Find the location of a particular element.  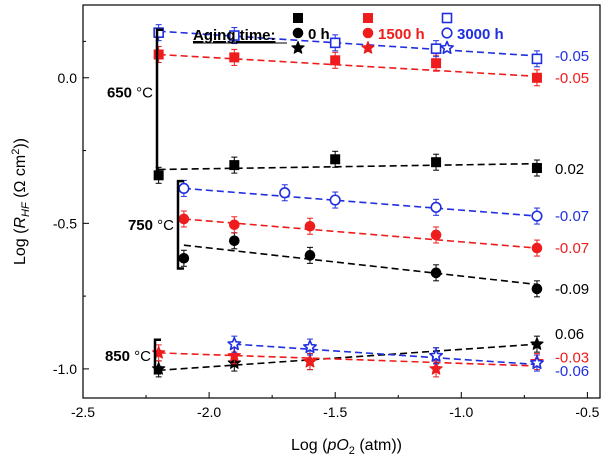

y-tick-label: -1.0 is located at coordinates (65, 369).